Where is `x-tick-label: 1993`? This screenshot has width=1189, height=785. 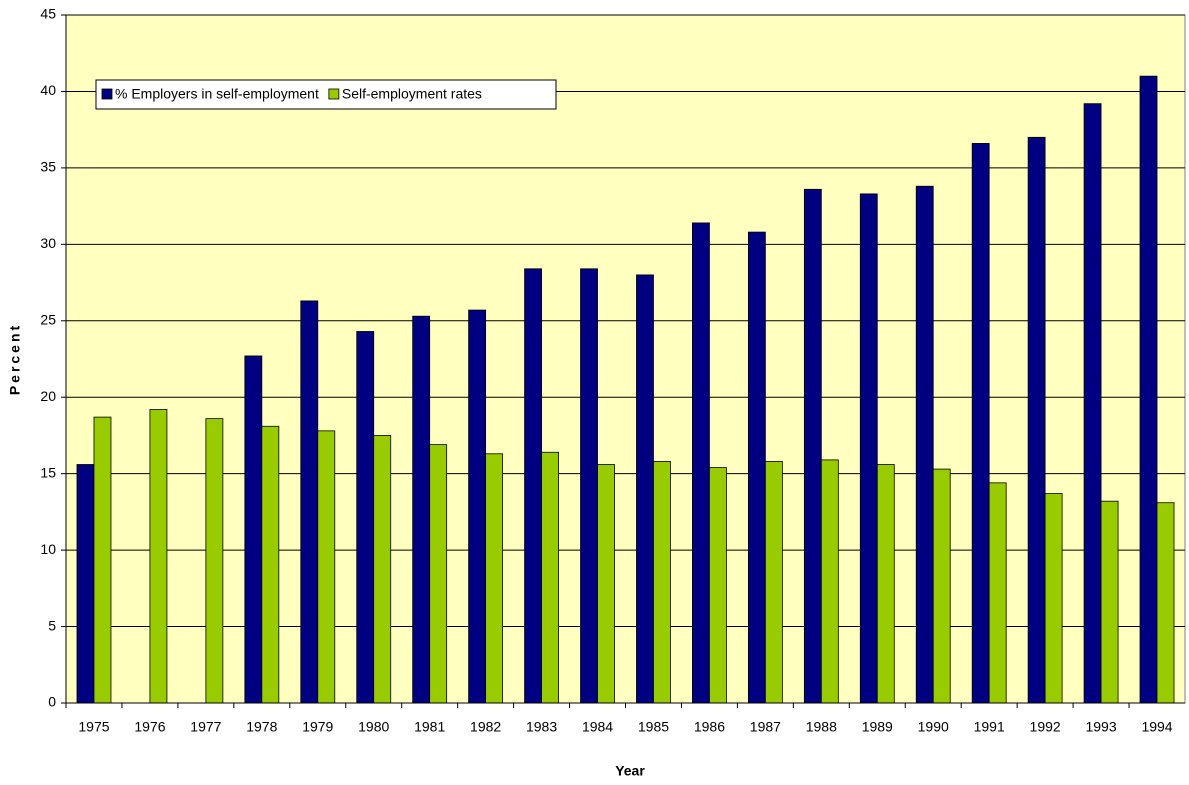
x-tick-label: 1993 is located at coordinates (1100, 727).